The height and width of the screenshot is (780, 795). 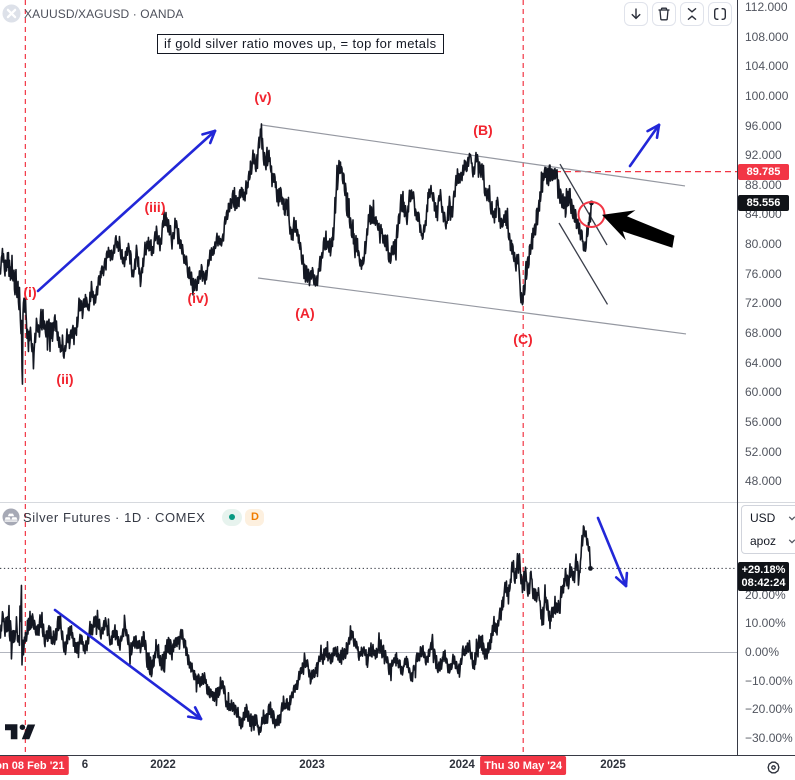 I want to click on gear-icon, so click(x=773, y=767).